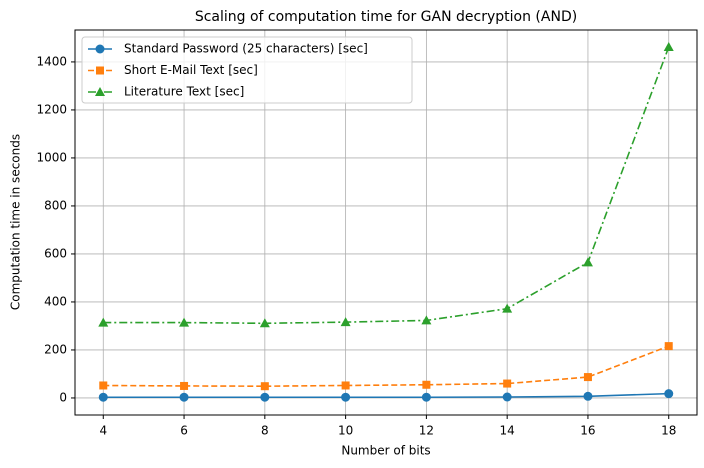 The height and width of the screenshot is (468, 704). I want to click on y-tick-label: 200, so click(55, 349).